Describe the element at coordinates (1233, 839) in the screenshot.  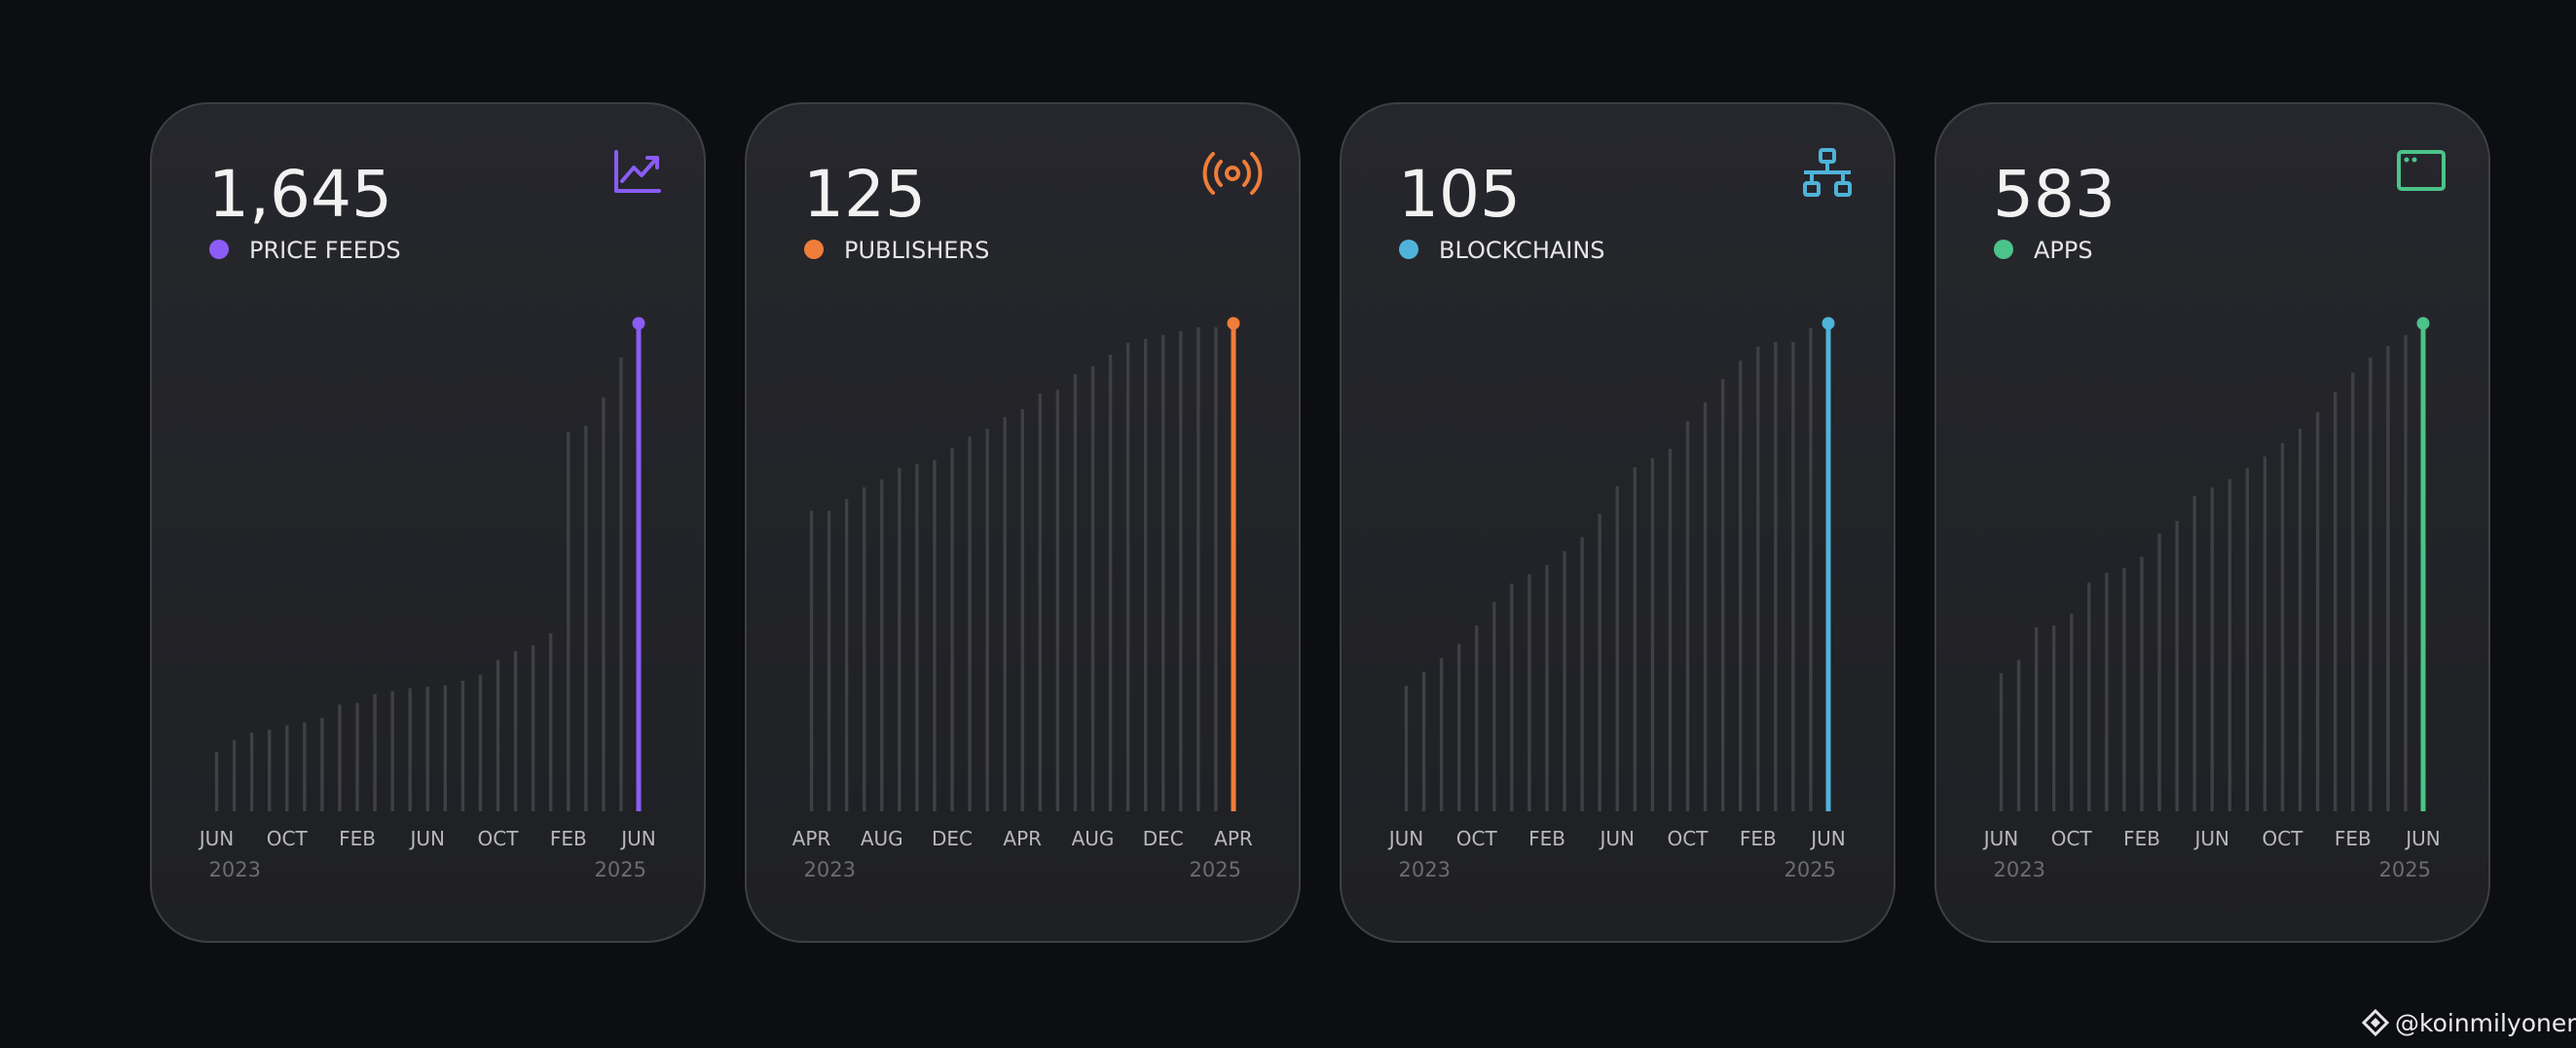
I see `x-tick-label: APR` at that location.